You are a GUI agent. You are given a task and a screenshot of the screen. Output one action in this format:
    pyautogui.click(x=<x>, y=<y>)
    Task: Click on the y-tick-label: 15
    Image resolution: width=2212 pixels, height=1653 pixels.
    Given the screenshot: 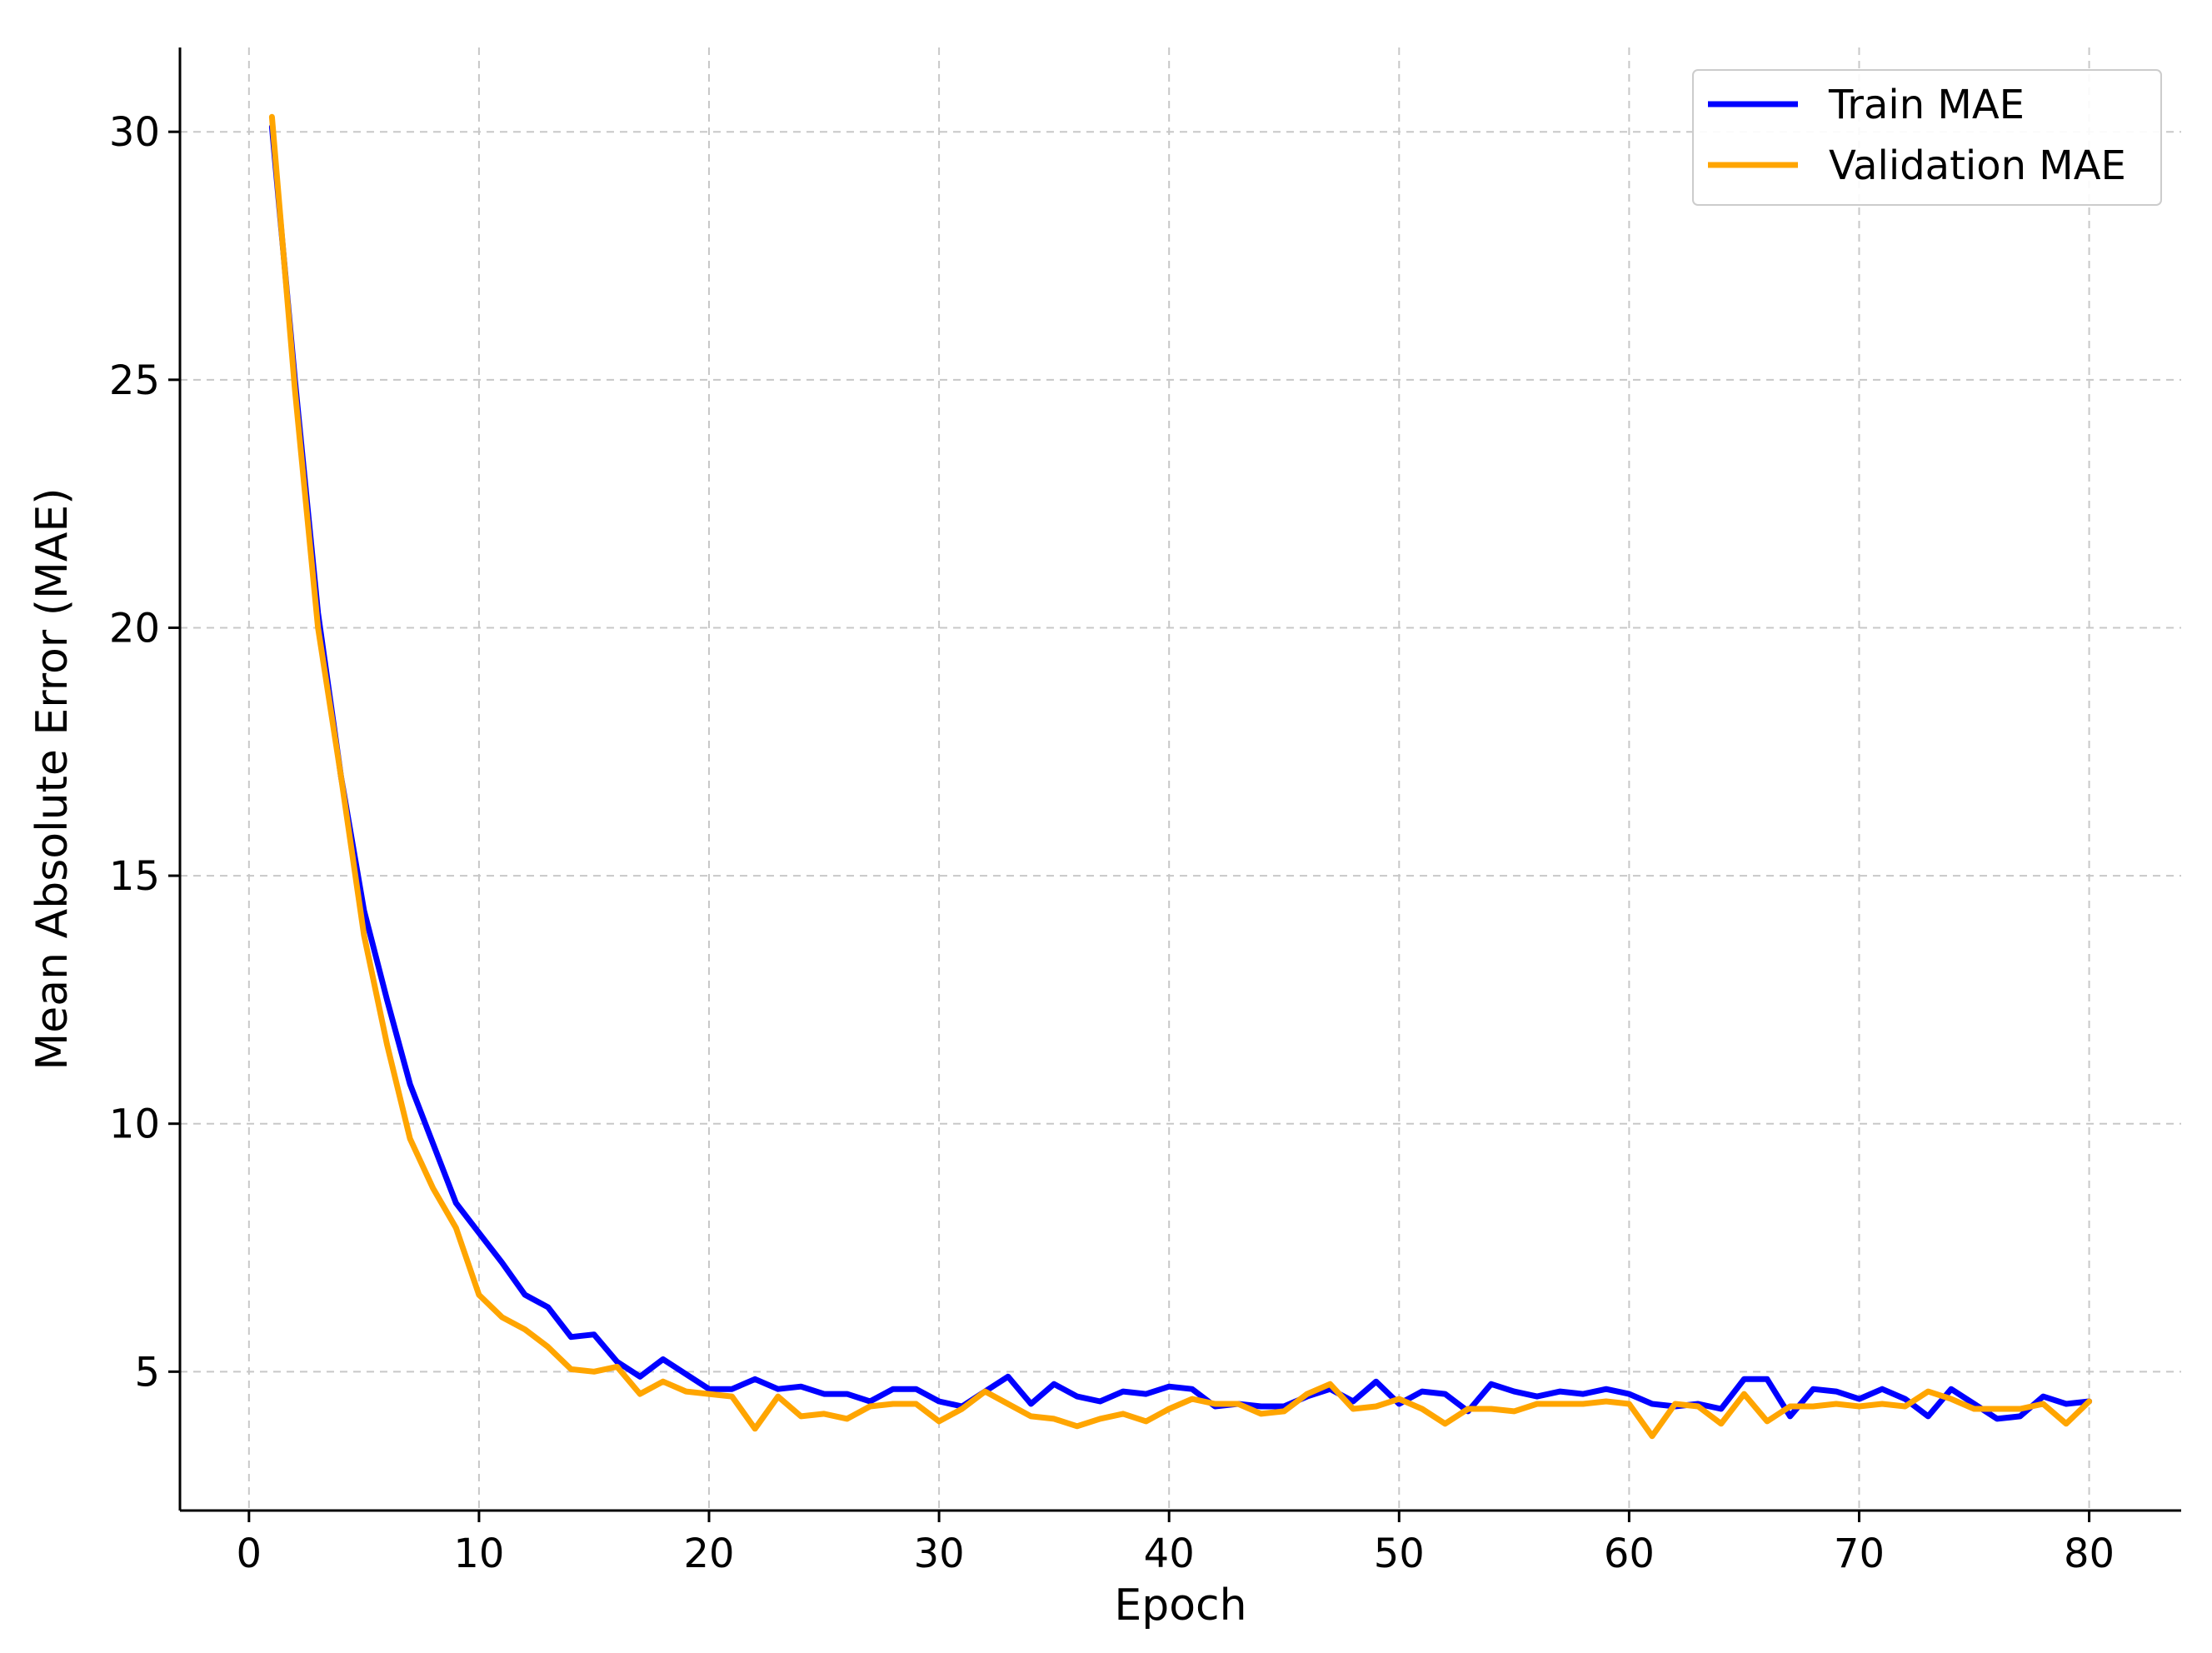 What is the action you would take?
    pyautogui.click(x=134, y=876)
    